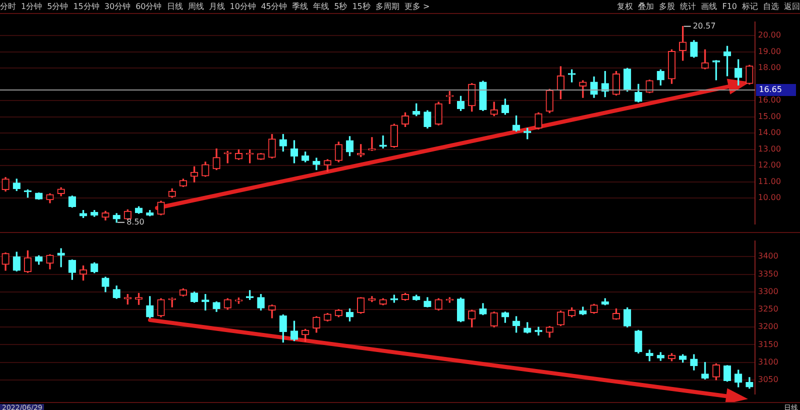  Describe the element at coordinates (196, 6) in the screenshot. I see `text: 周线` at that location.